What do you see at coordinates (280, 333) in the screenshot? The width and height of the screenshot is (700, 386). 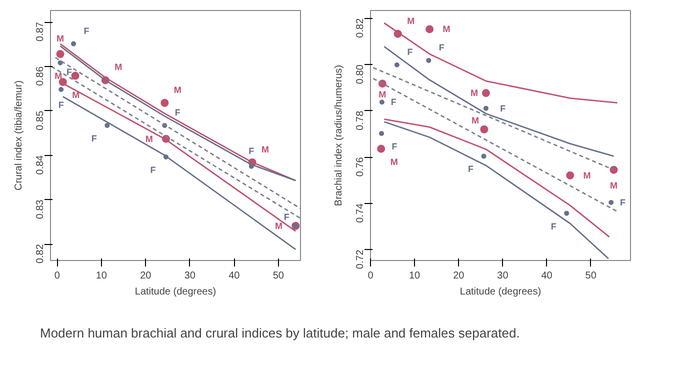 I see `text: Modern human brachial and crural indices by latitude; male and females separated.` at bounding box center [280, 333].